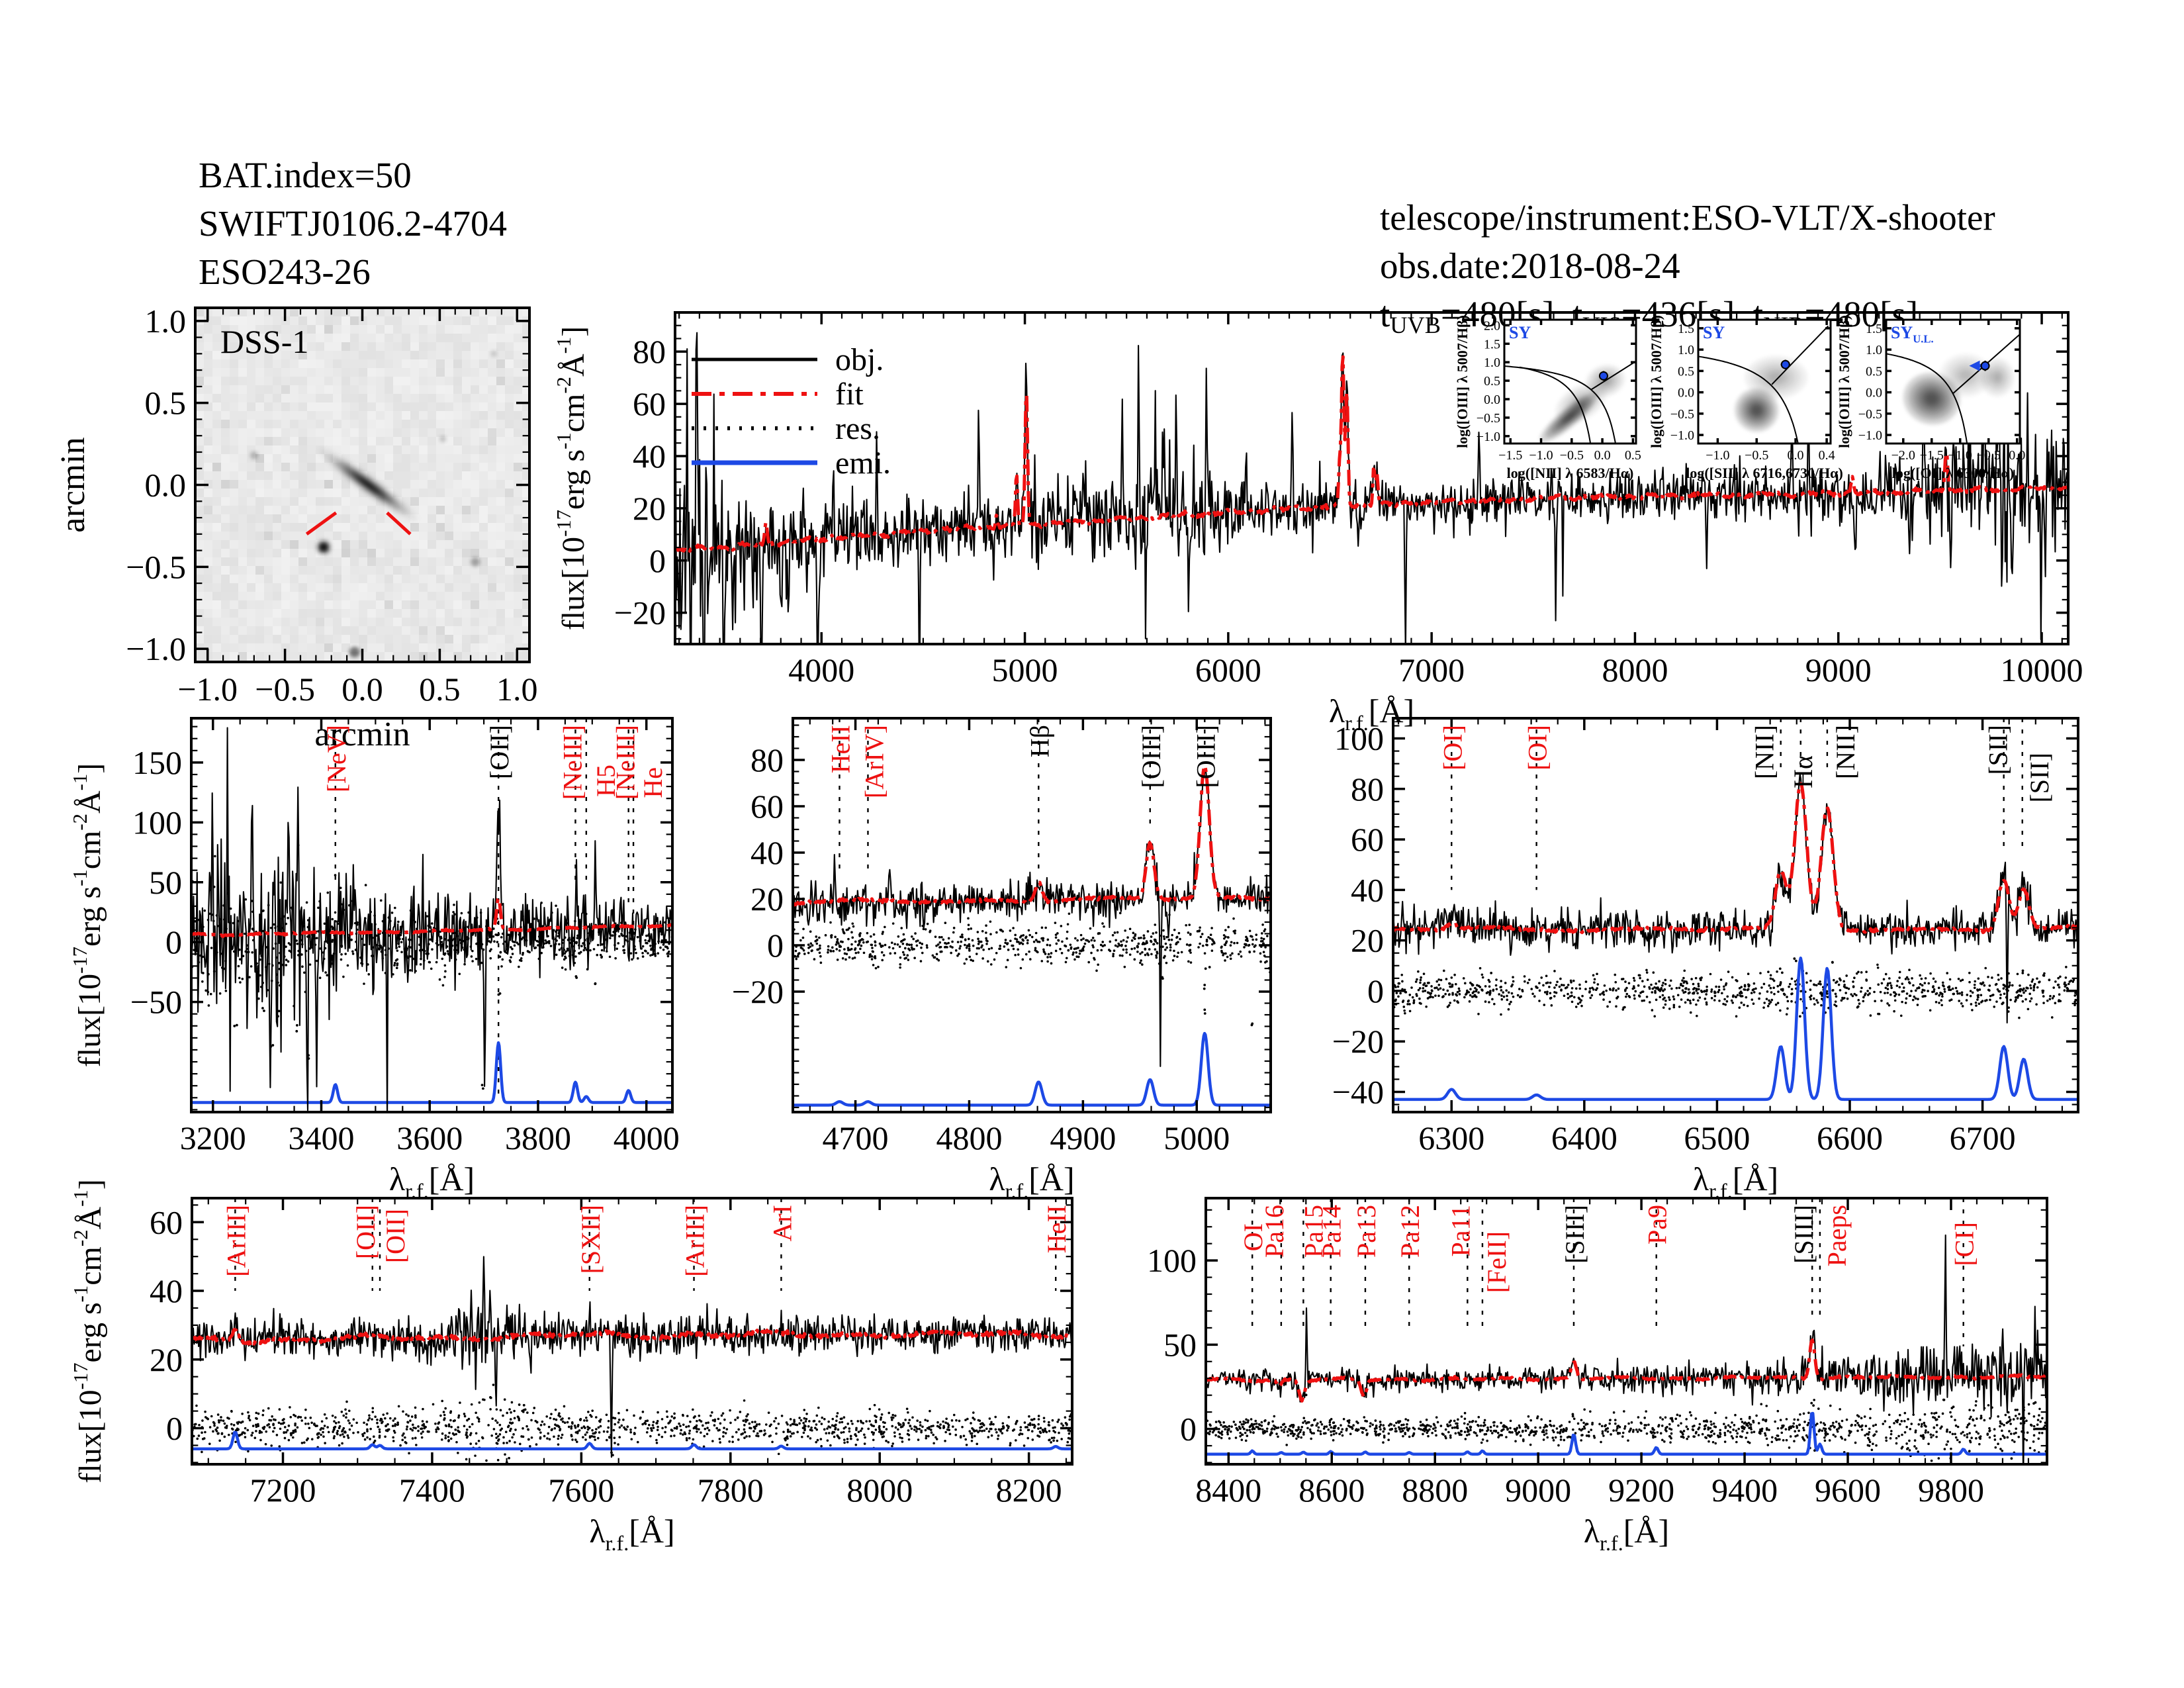  Describe the element at coordinates (1827, 455) in the screenshot. I see `inset-x-tick: 0.4` at that location.